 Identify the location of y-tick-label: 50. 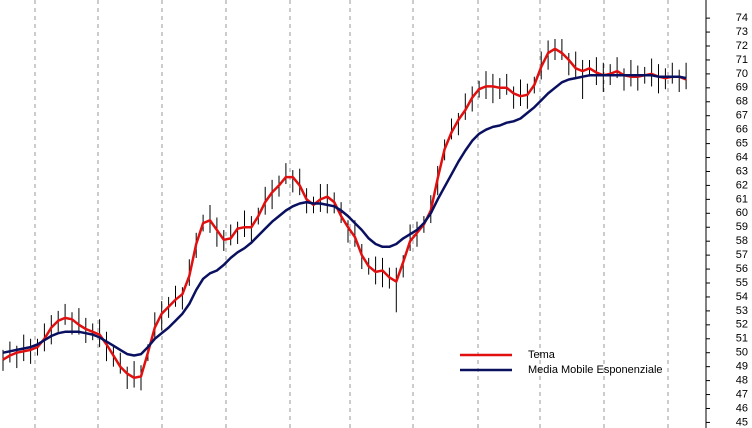
(742, 353).